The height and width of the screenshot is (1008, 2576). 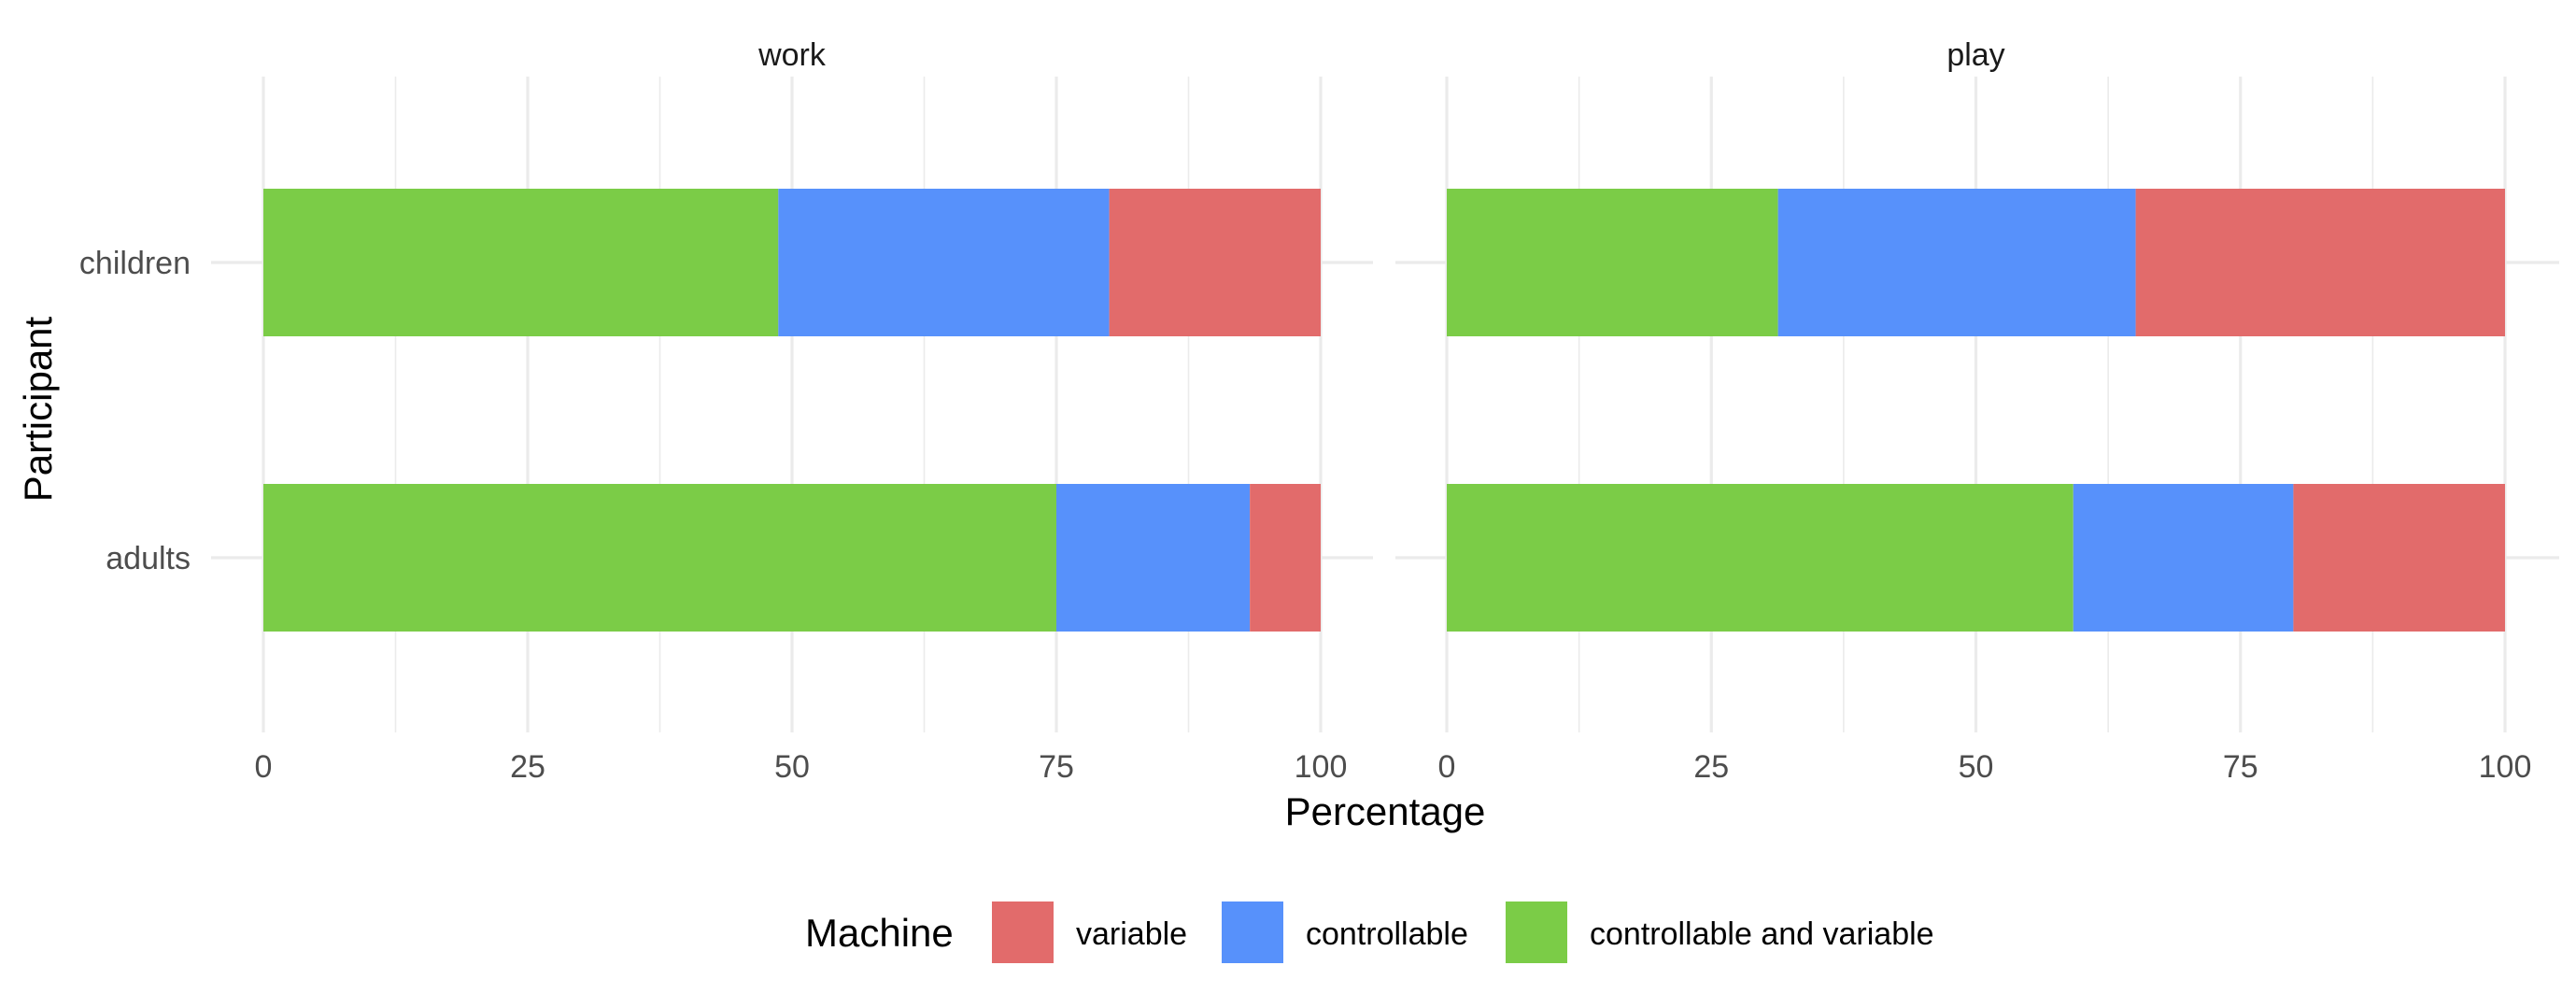 I want to click on x-tick-label-work: 75, so click(x=1056, y=767).